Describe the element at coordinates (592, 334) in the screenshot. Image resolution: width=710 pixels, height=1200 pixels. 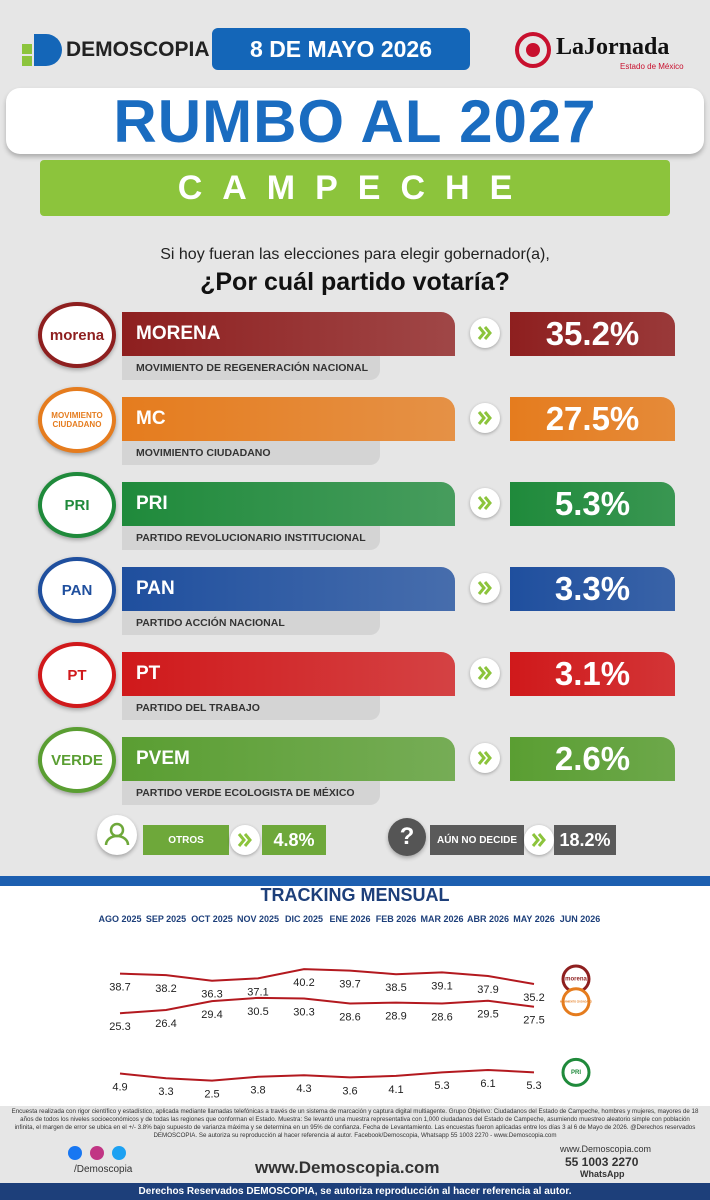
I see `party-value: 35.2%` at that location.